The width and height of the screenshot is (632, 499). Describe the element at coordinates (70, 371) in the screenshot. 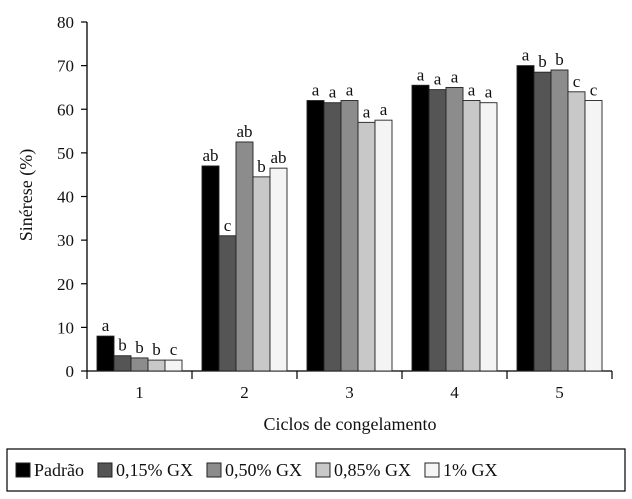

I see `y-tick-label: 0` at that location.